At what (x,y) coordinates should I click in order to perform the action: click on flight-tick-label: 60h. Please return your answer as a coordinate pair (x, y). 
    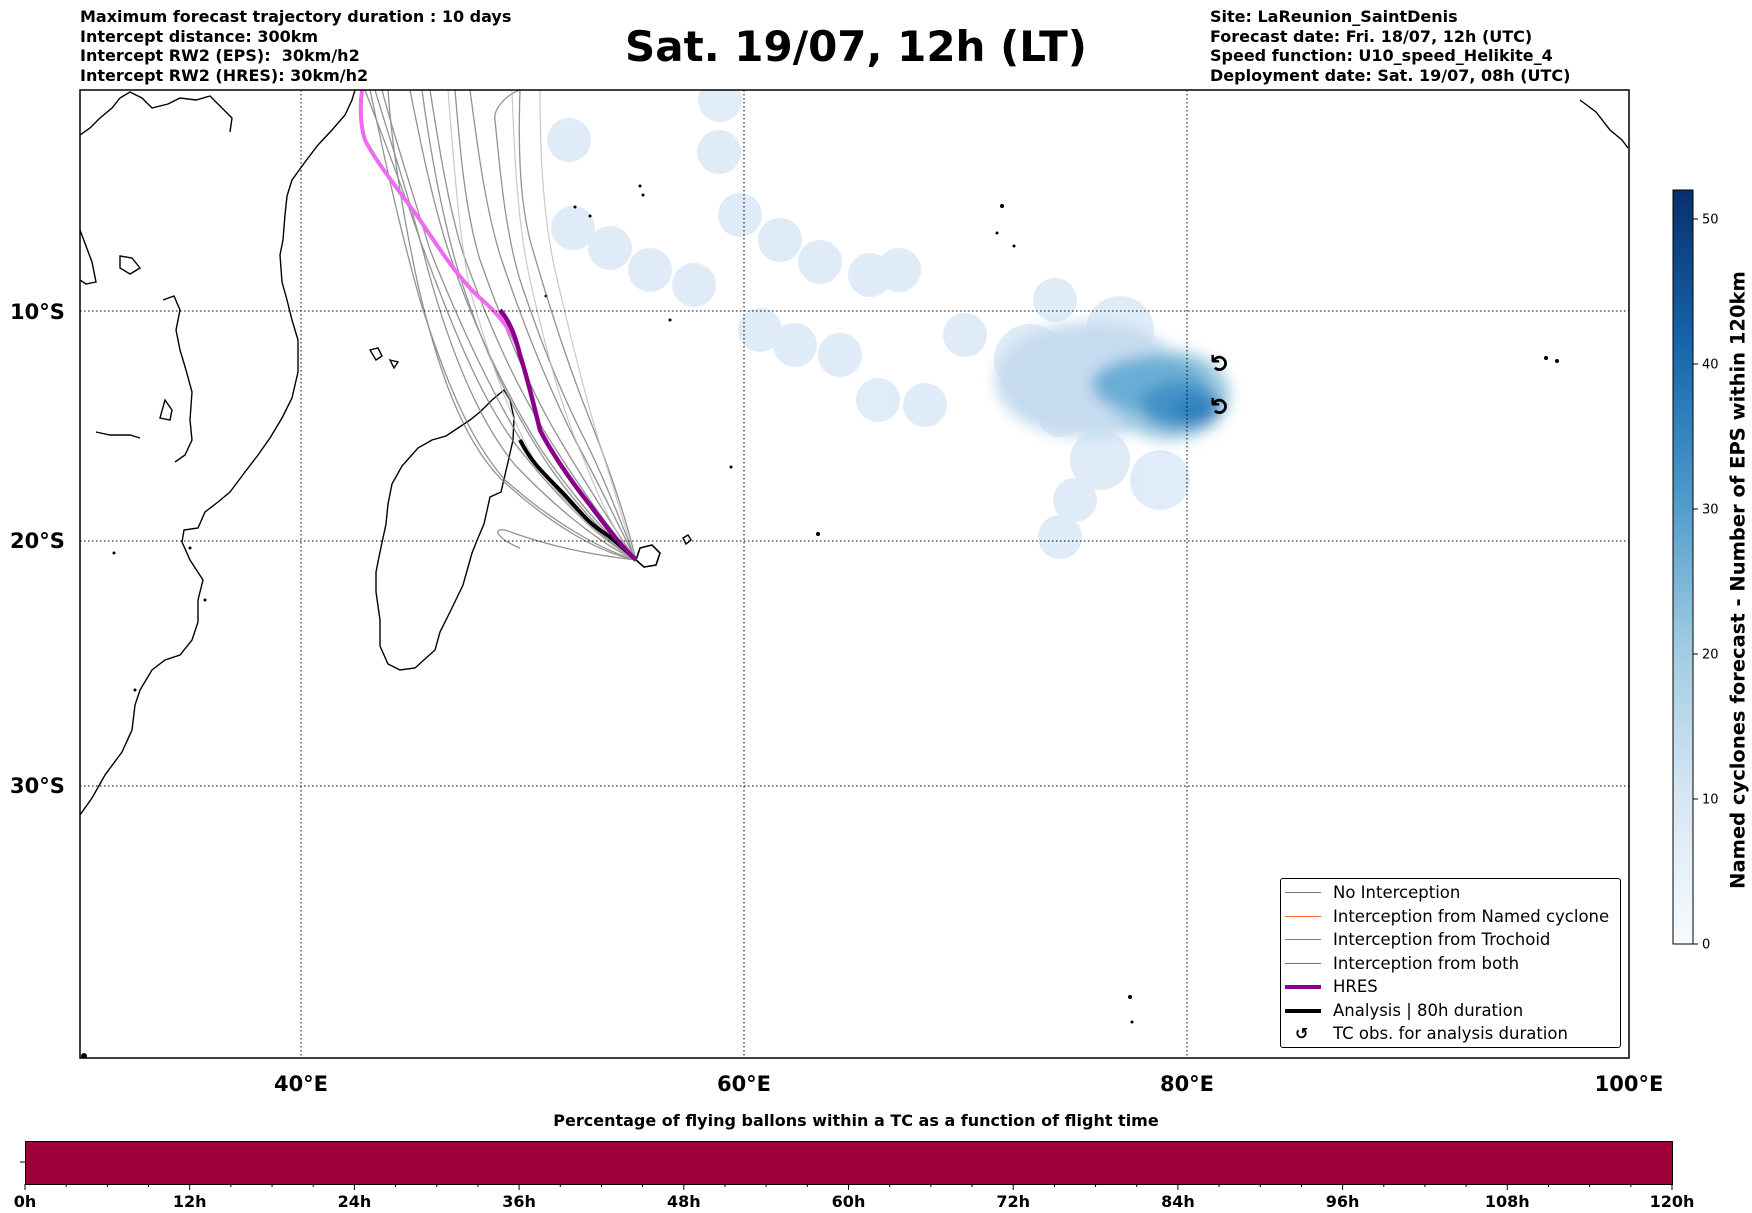
    Looking at the image, I should click on (849, 1201).